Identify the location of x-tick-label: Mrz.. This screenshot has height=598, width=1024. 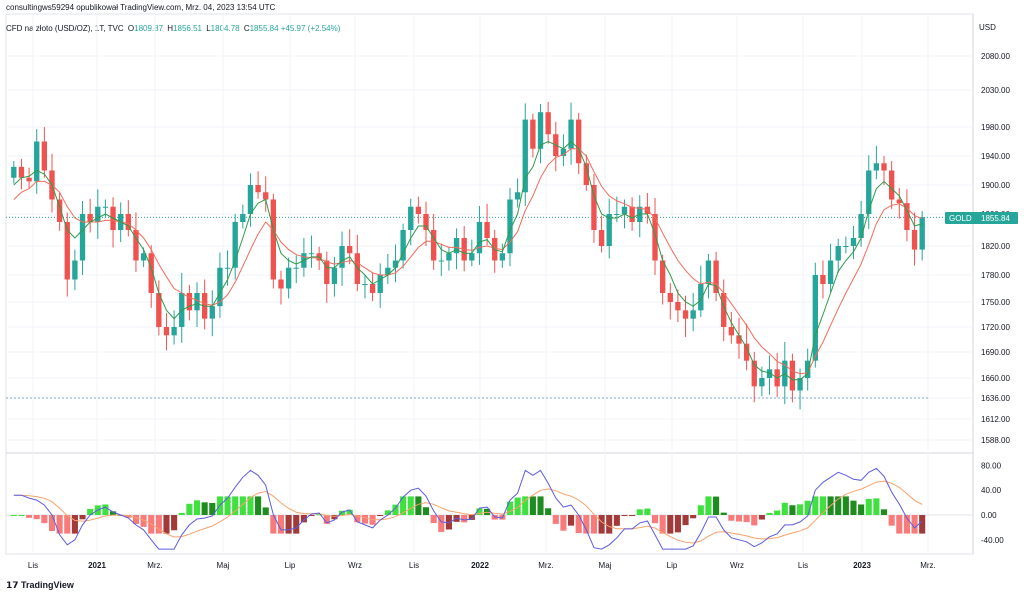
(546, 565).